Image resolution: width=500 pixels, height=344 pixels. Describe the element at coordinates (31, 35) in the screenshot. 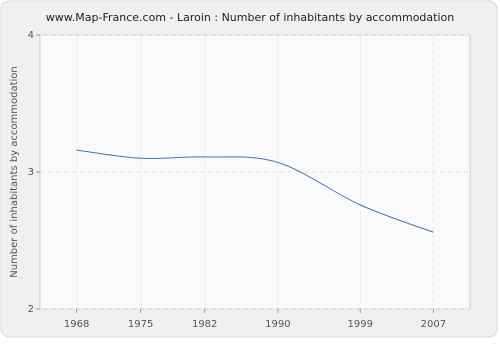

I see `y-tick-label: 4` at that location.